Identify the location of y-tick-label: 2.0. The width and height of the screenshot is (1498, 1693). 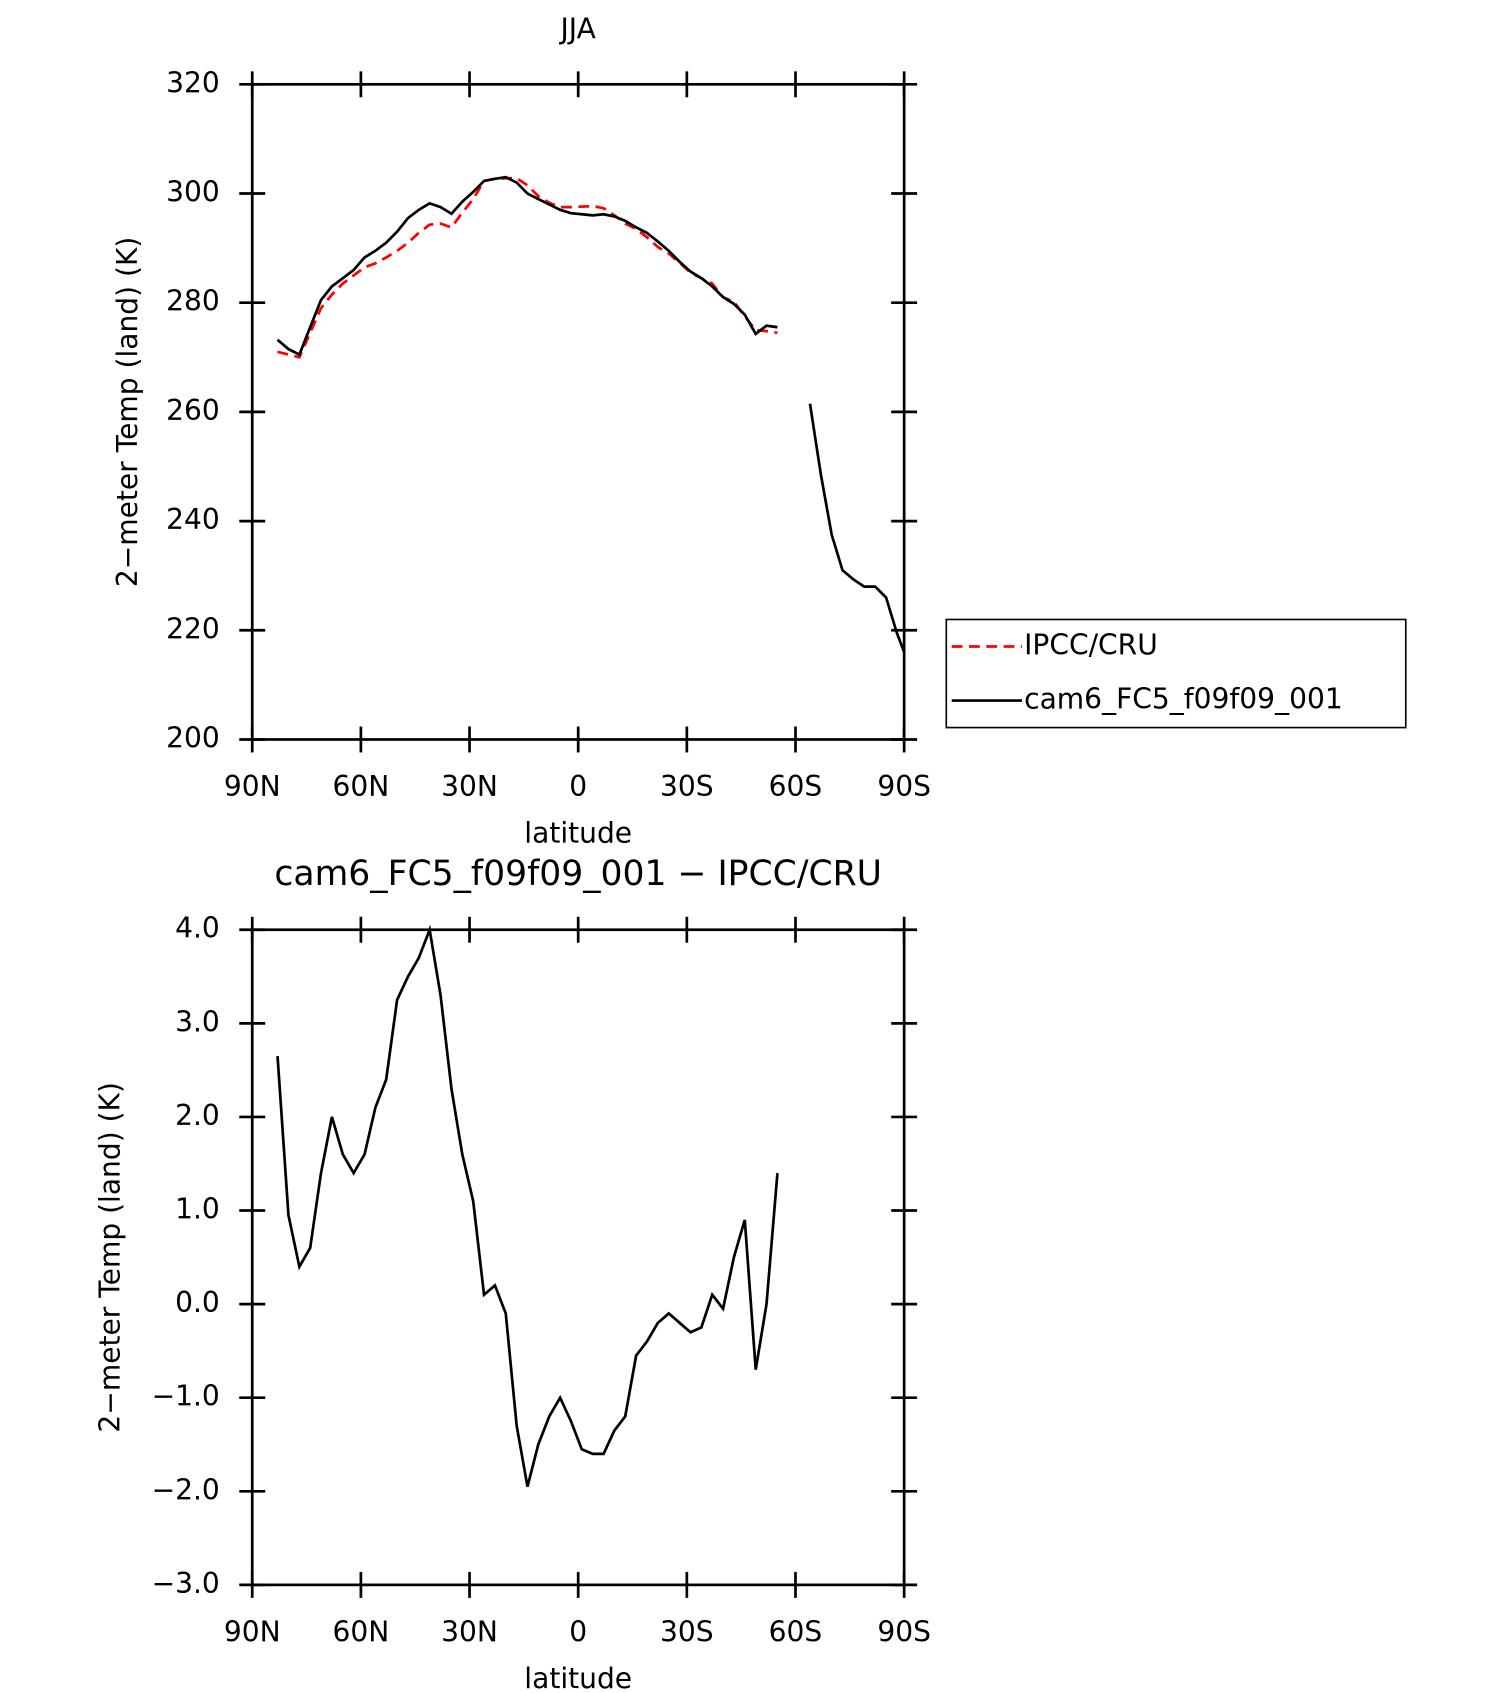
(197, 1115).